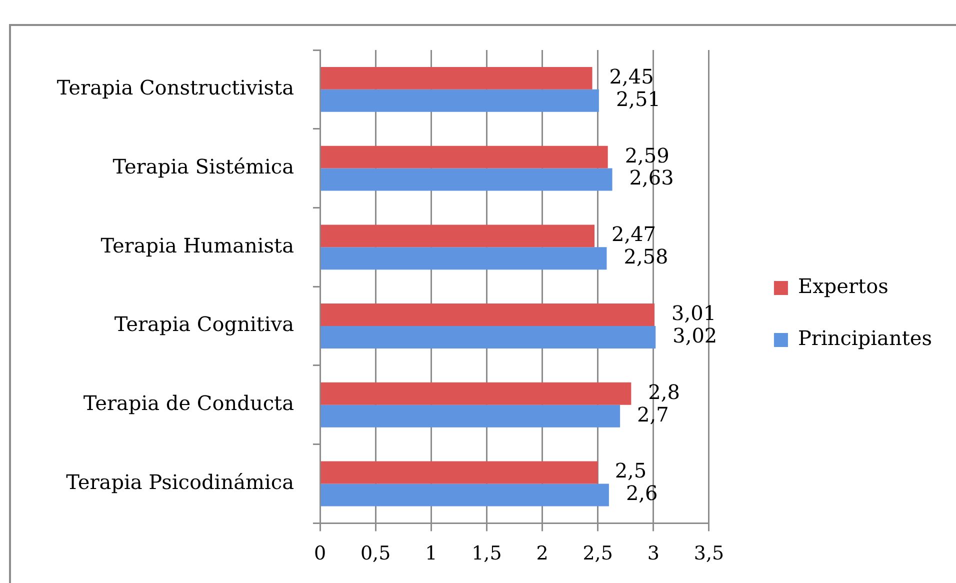 This screenshot has height=583, width=956. Describe the element at coordinates (642, 493) in the screenshot. I see `data-label: 2,6` at that location.